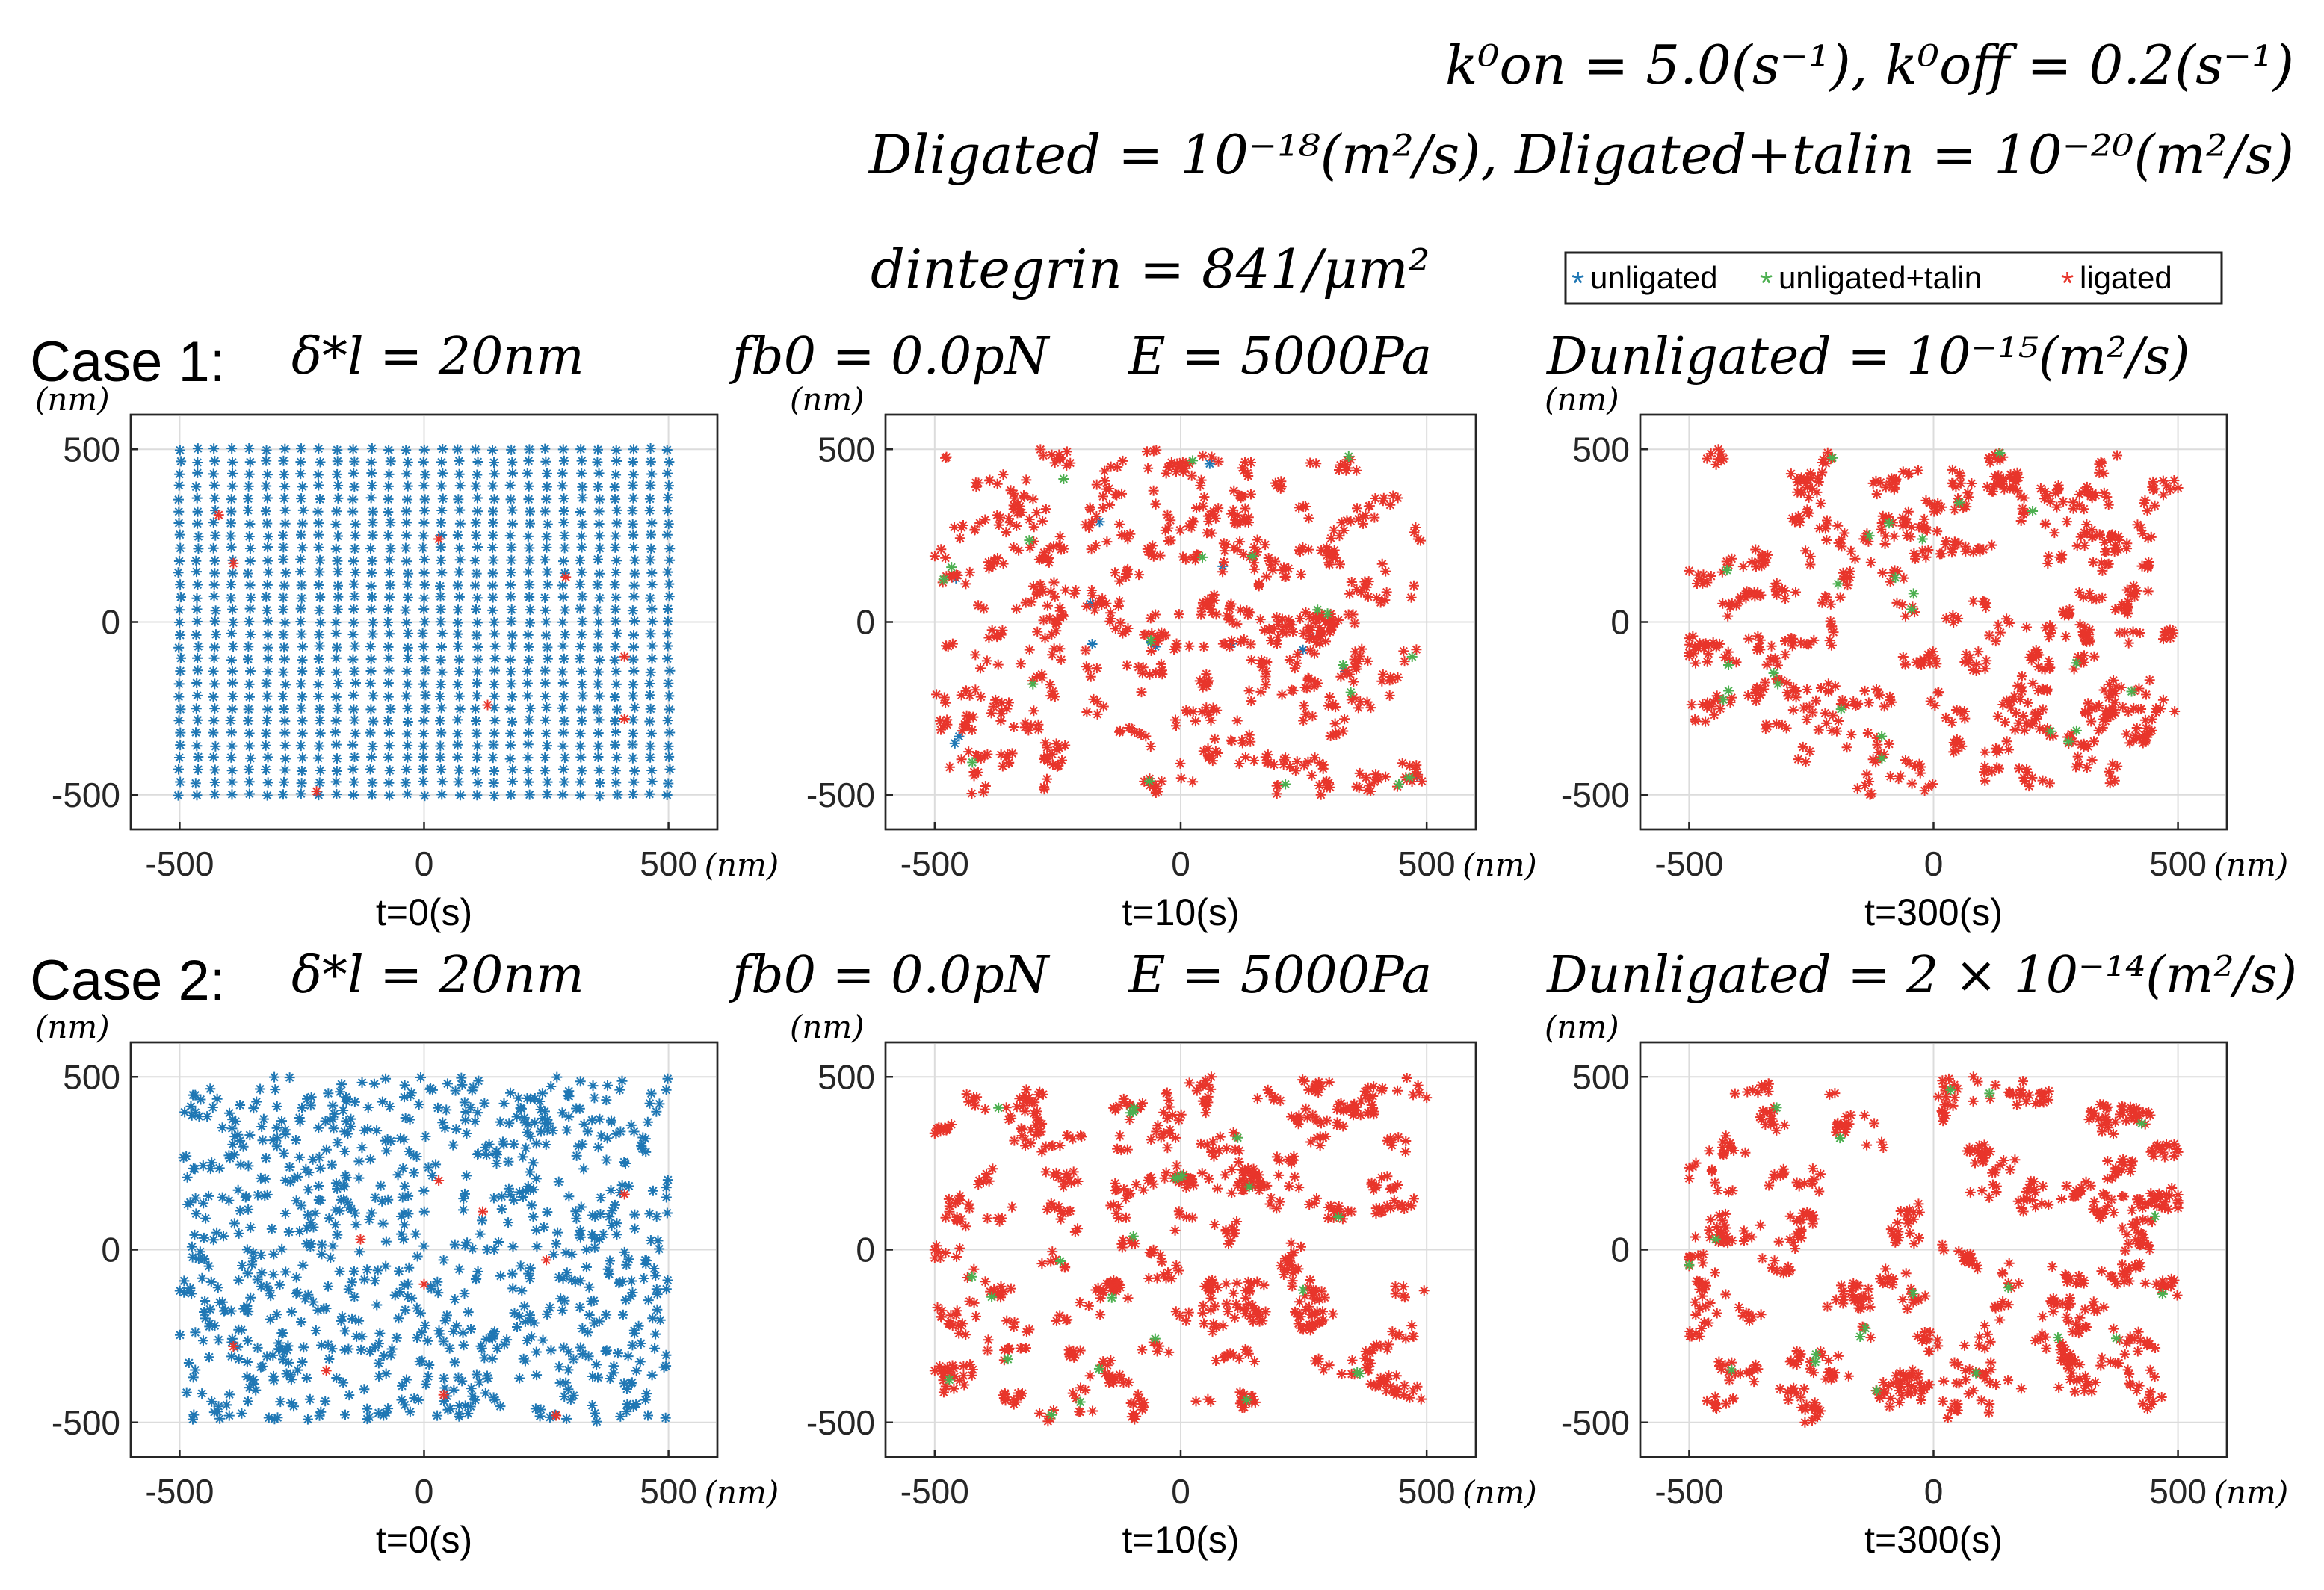 This screenshot has height=1590, width=2324. I want to click on case-1-force: fb0 = 0.0pN, so click(890, 356).